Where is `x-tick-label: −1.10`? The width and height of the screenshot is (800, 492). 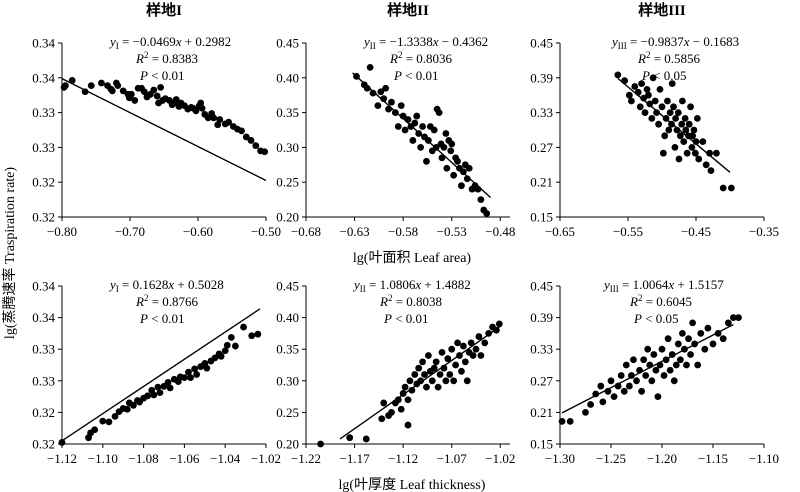 x-tick-label: −1.10 is located at coordinates (764, 458).